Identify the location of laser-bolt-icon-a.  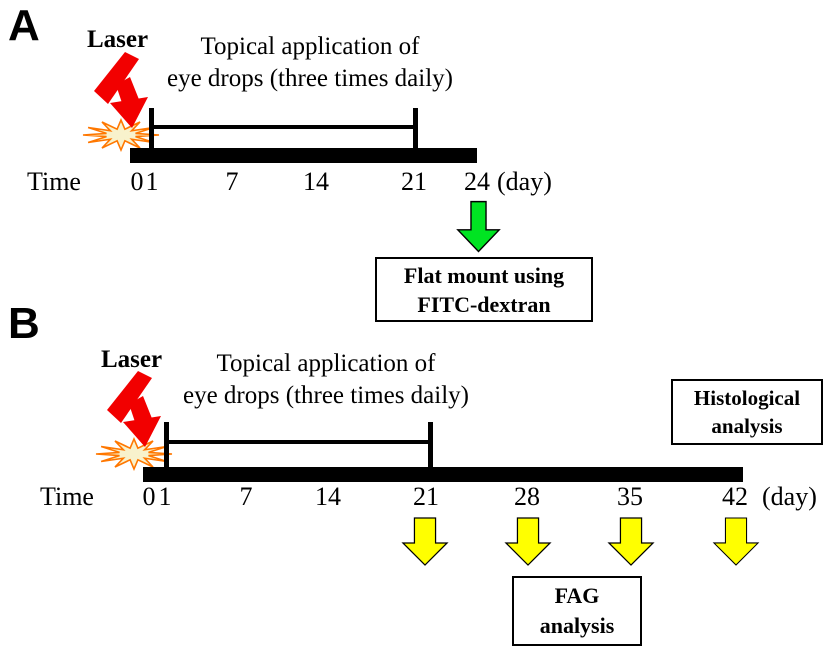
(121, 94).